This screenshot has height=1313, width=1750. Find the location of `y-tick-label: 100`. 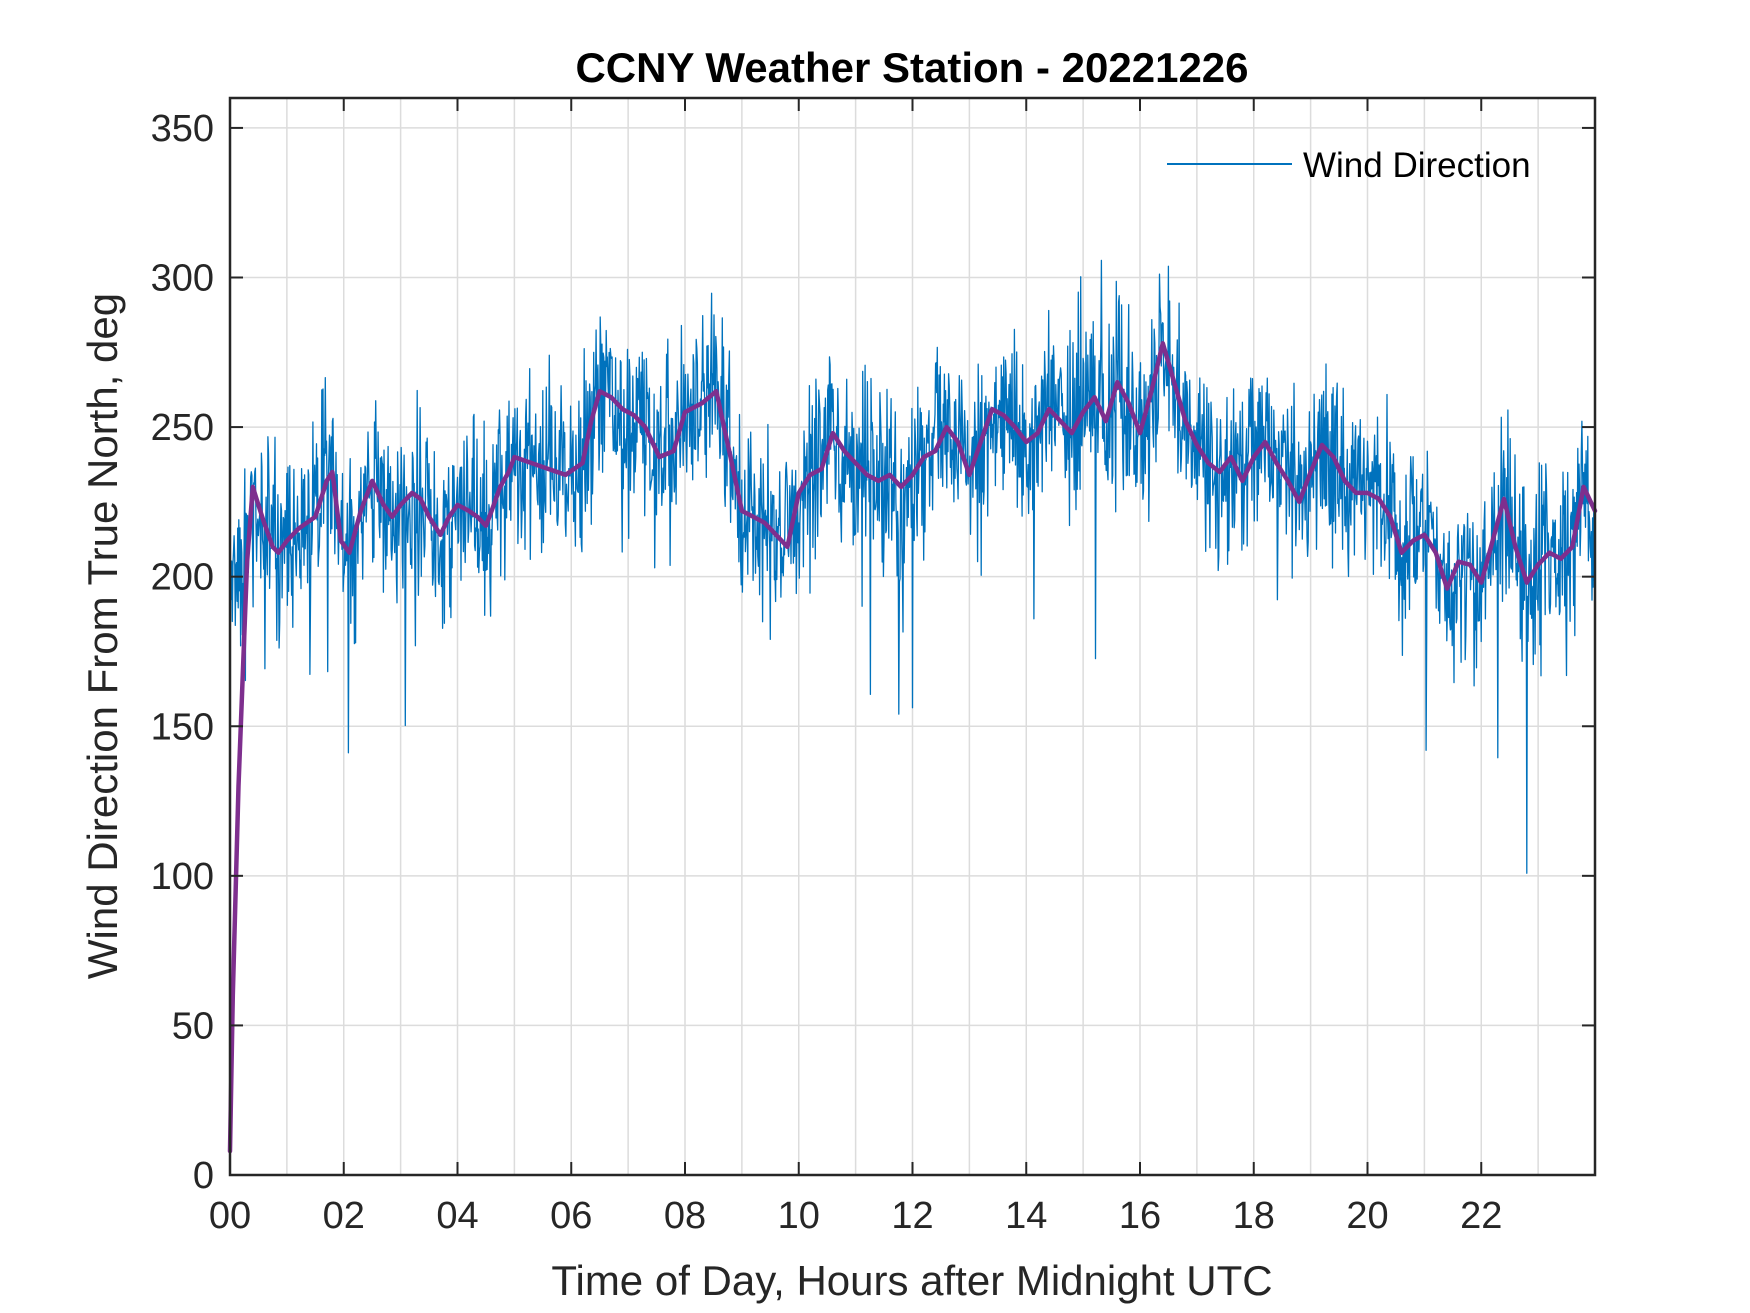

y-tick-label: 100 is located at coordinates (182, 877).